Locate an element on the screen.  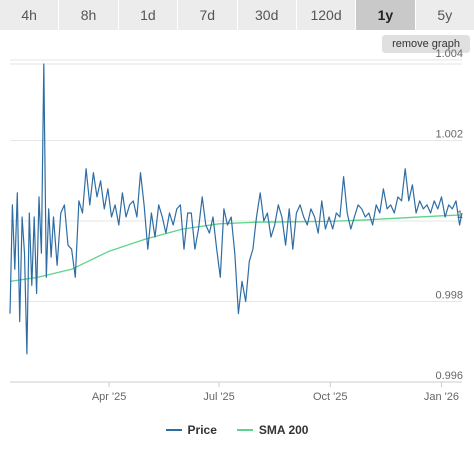
y-tick-label: 1.002 is located at coordinates (449, 135).